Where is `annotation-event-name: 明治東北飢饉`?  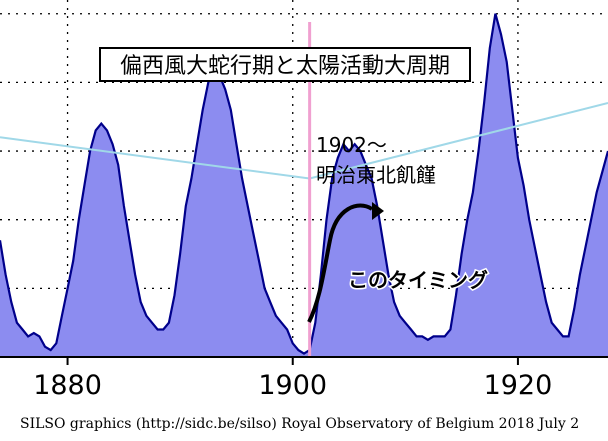
annotation-event-name: 明治東北飢饉 is located at coordinates (376, 175).